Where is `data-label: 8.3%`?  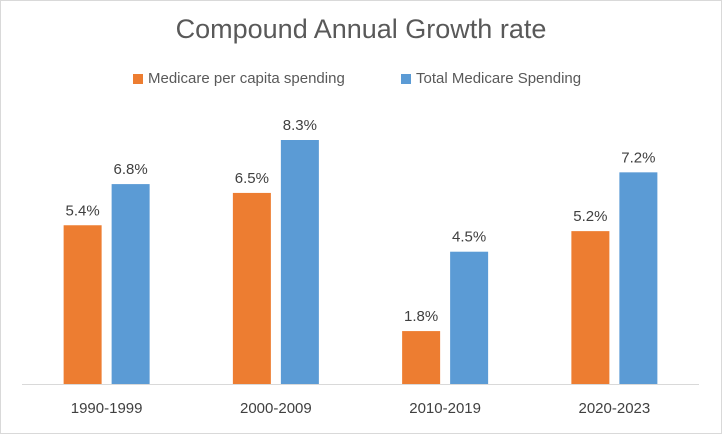 data-label: 8.3% is located at coordinates (300, 125).